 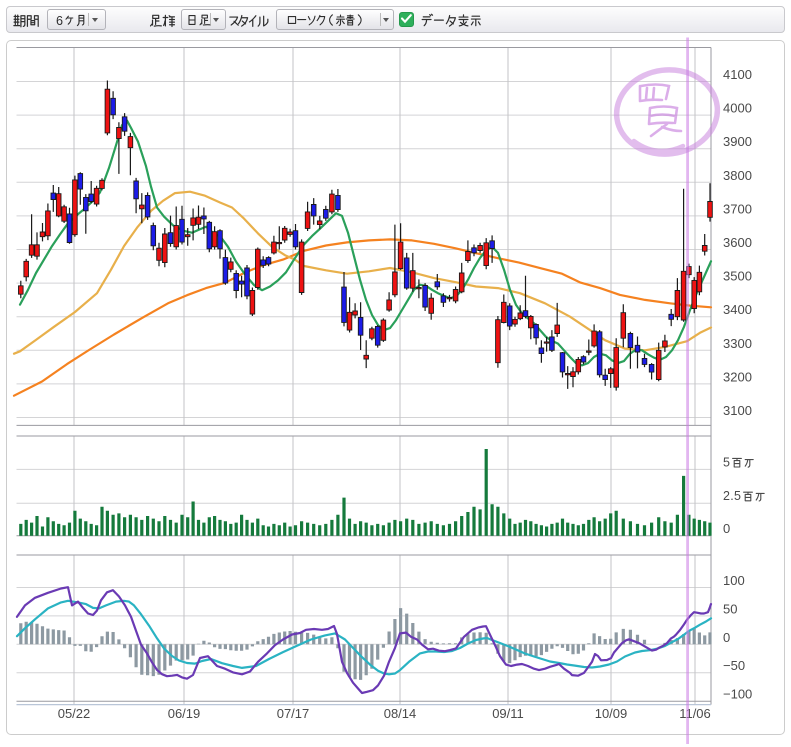 I want to click on svg-text: 10/09, so click(x=611, y=713).